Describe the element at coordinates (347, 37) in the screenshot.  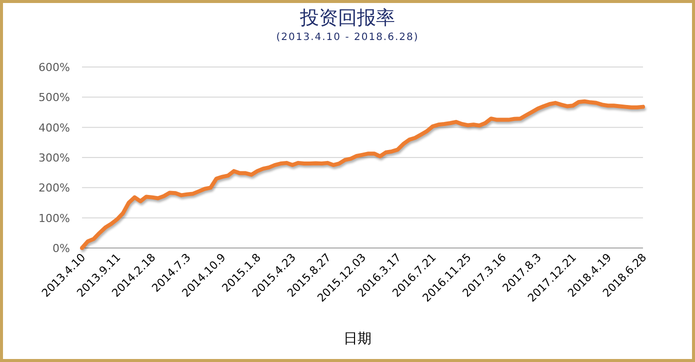
I see `chart-subtitle: (2013.4.10 - 2018.6.28)` at that location.